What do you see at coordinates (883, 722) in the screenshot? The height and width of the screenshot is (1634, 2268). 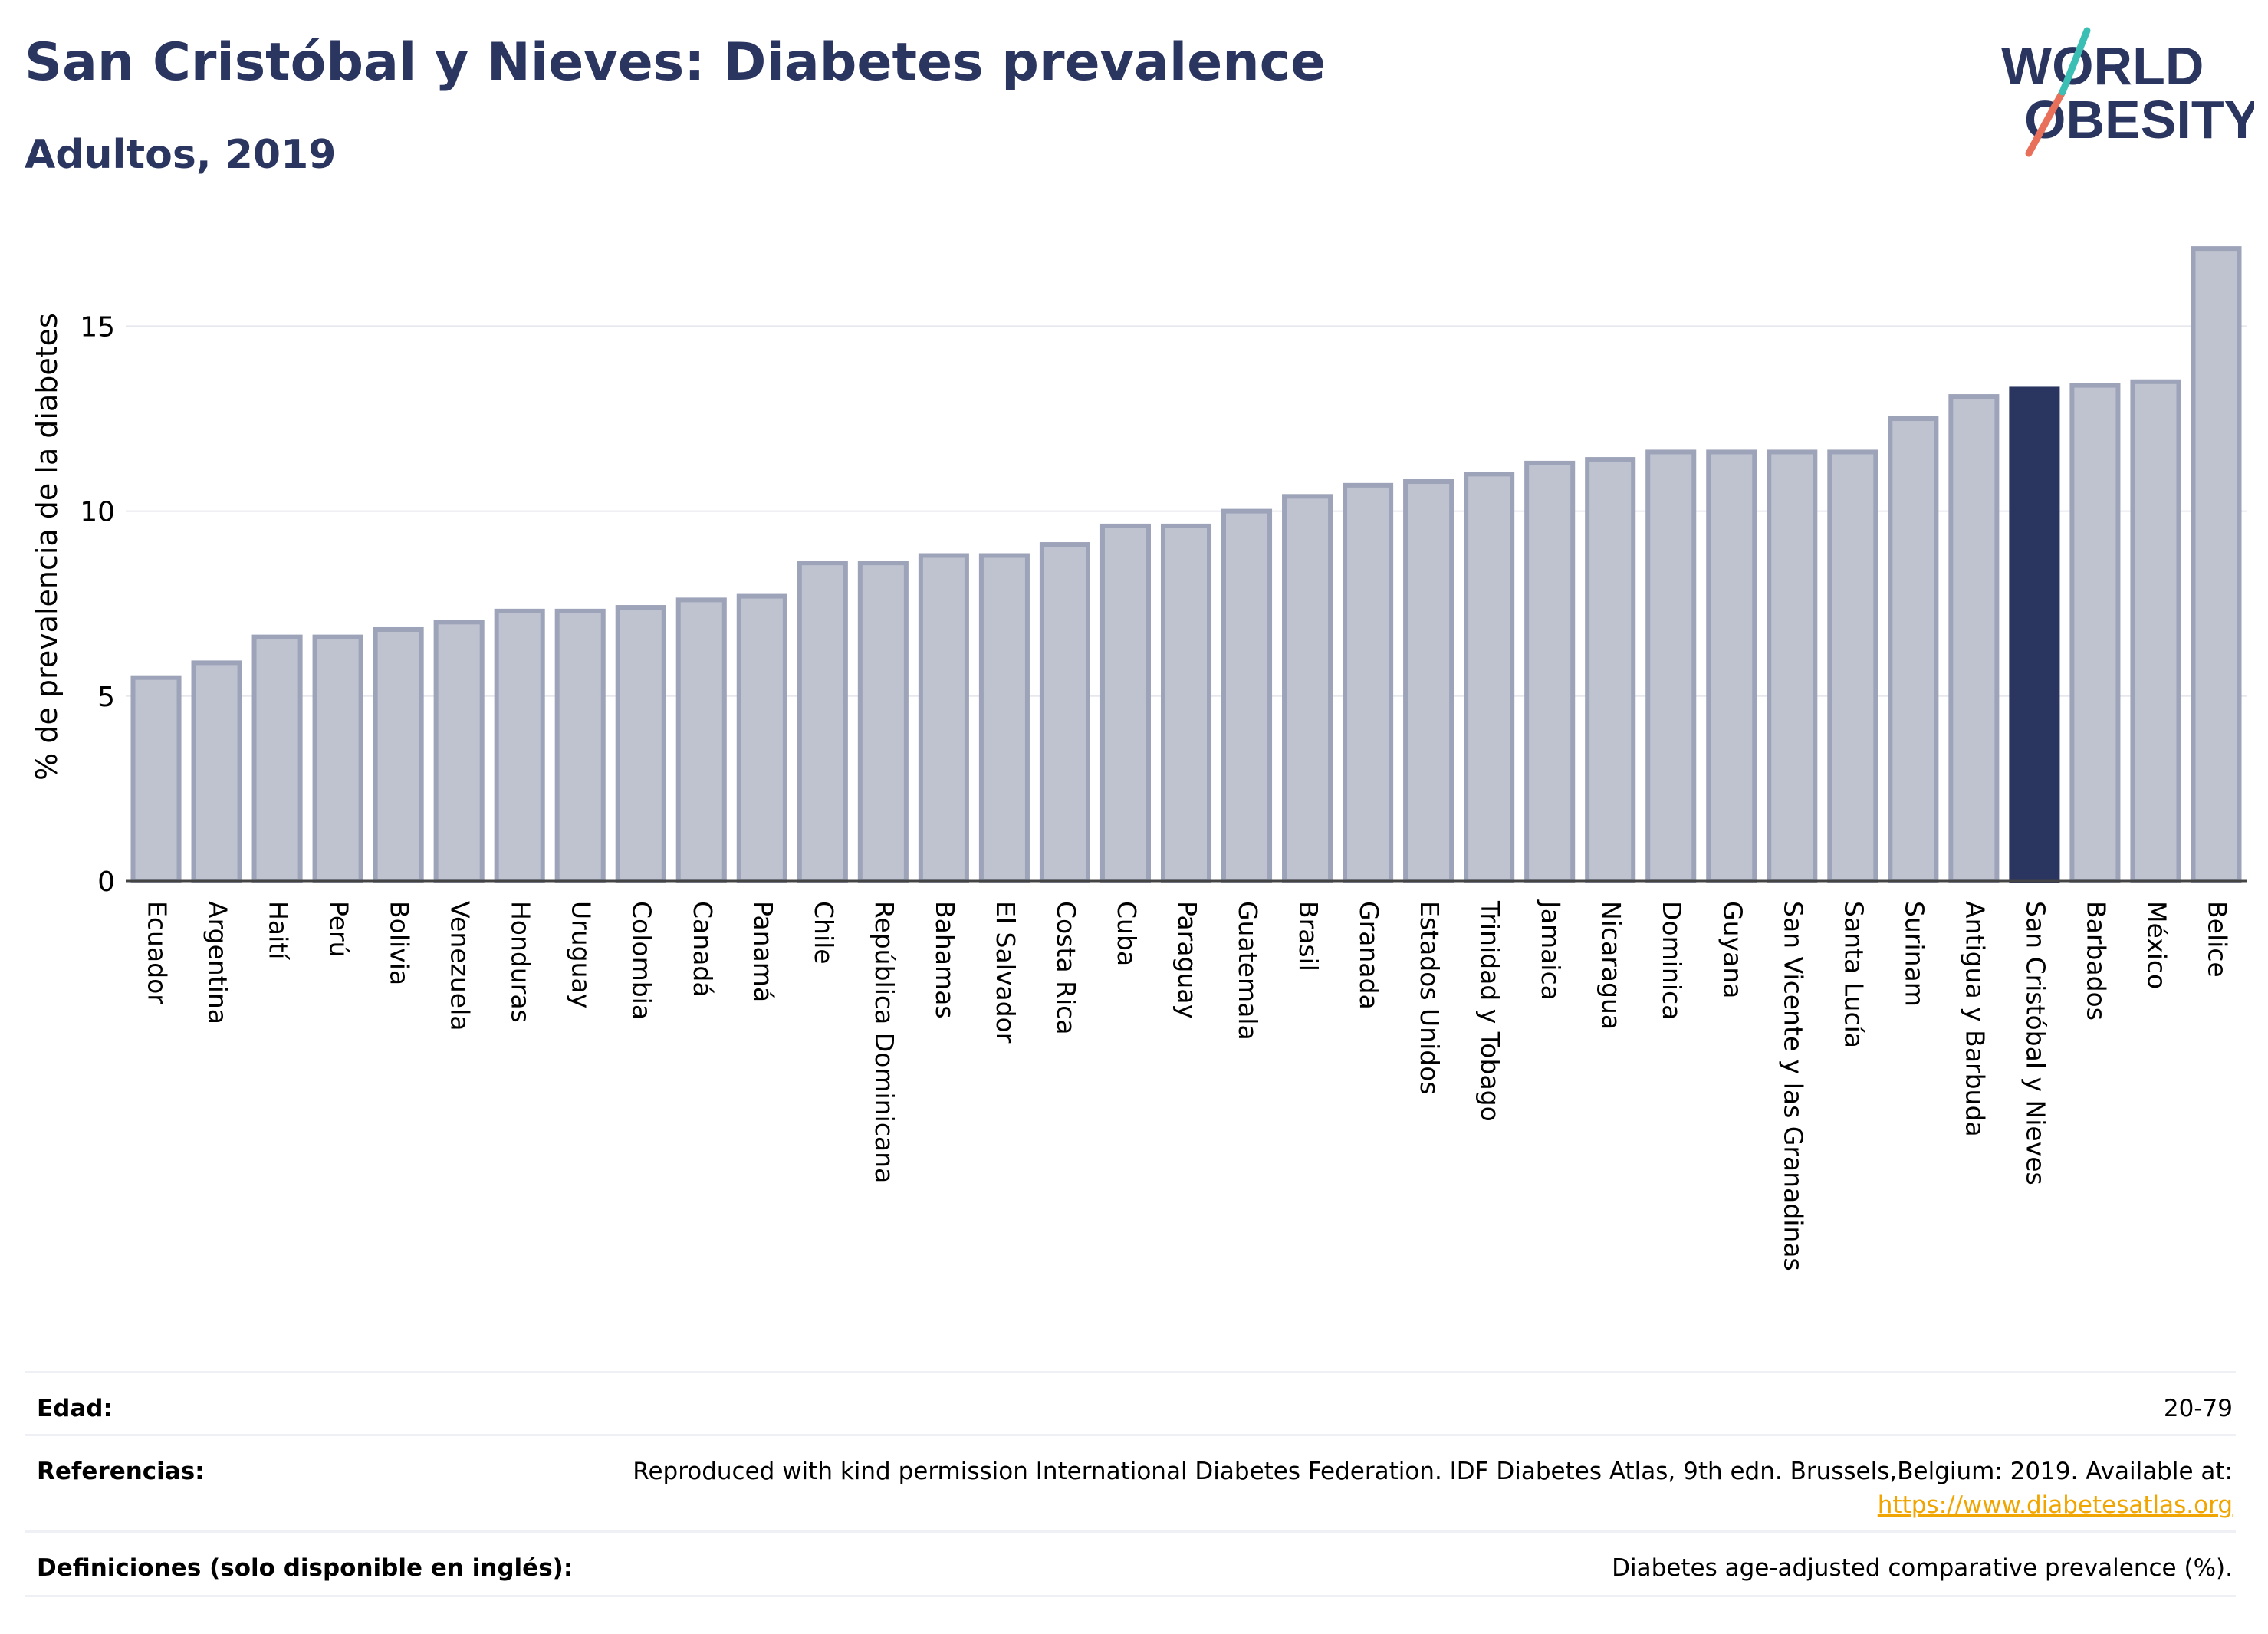 I see `bar-república-dominicana` at bounding box center [883, 722].